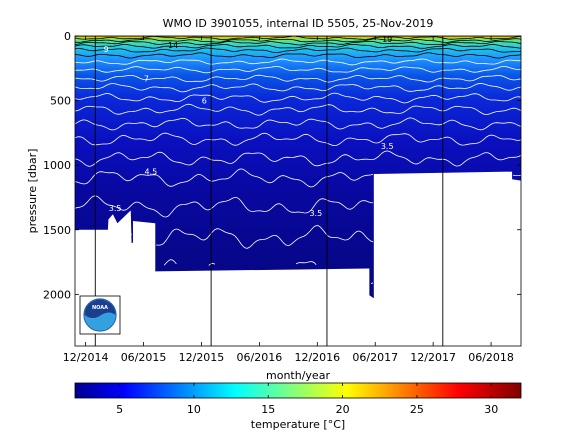 The image size is (576, 436). Describe the element at coordinates (119, 409) in the screenshot. I see `colorbar-tick-label: 5` at that location.